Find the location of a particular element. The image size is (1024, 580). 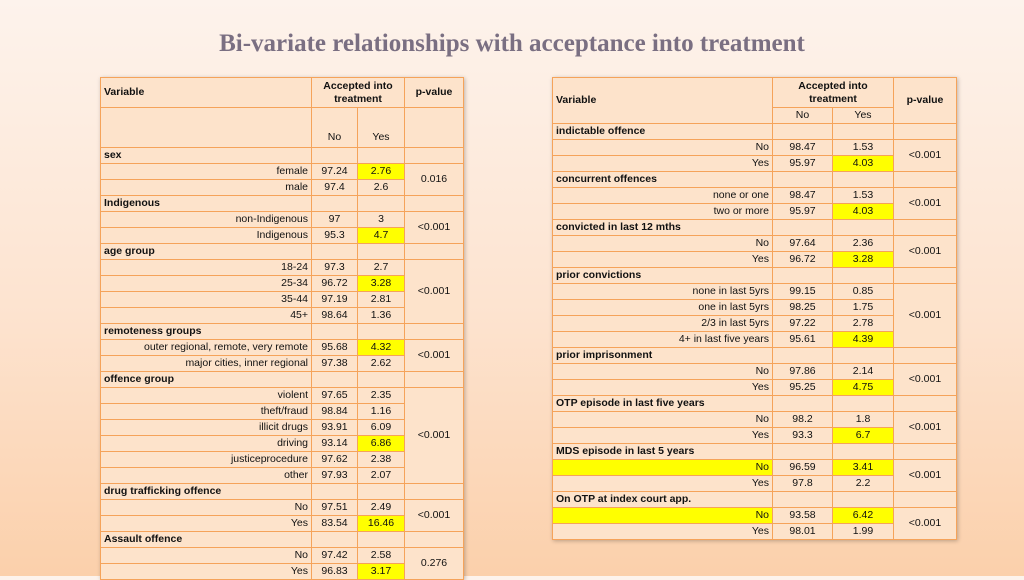

header-yes: Yes is located at coordinates (863, 115).